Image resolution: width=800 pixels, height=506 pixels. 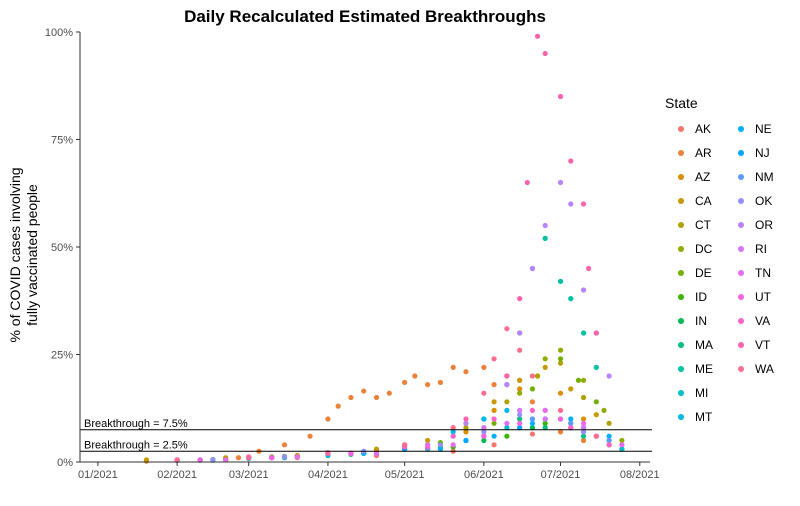 I want to click on series-ut, so click(x=398, y=439).